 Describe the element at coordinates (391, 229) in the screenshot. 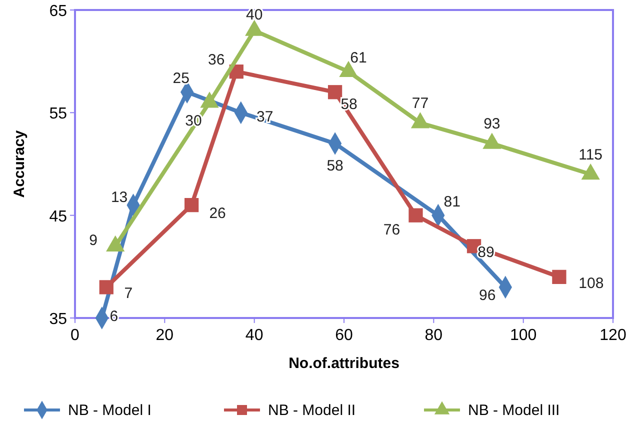

I see `annotation: 76` at that location.